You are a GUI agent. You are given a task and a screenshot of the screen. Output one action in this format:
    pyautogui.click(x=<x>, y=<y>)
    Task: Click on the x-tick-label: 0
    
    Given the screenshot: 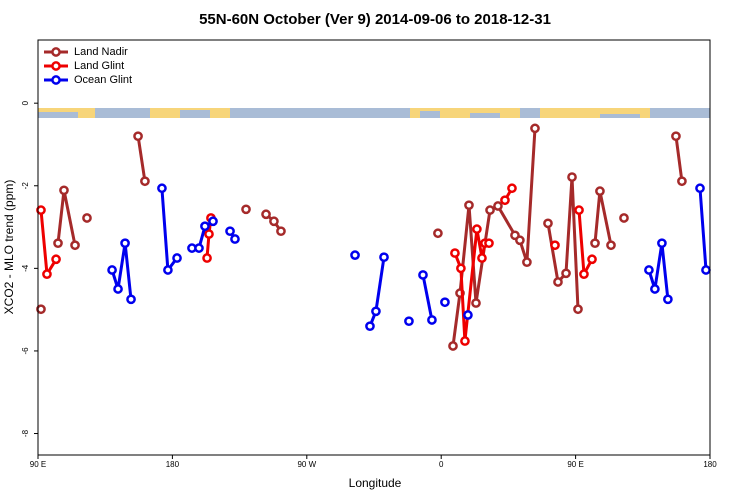 What is the action you would take?
    pyautogui.click(x=441, y=464)
    